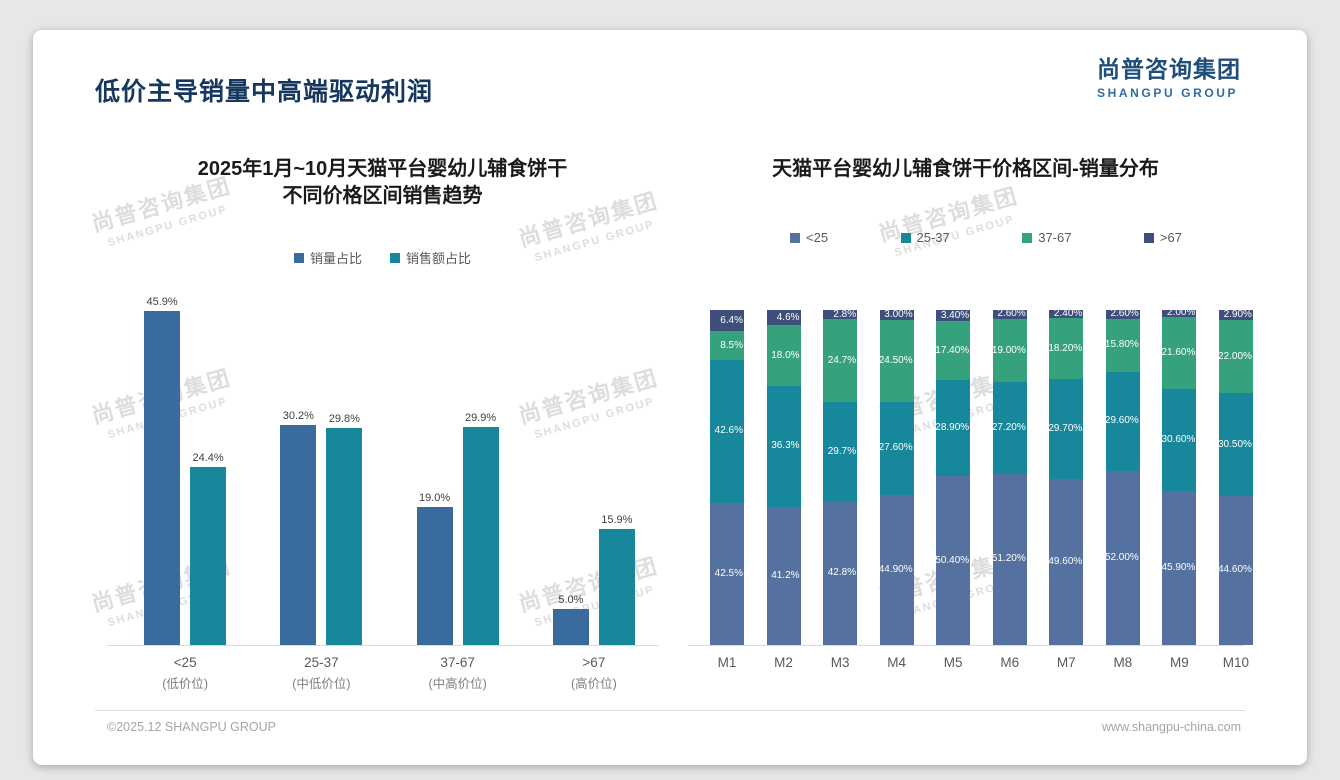 This screenshot has width=1340, height=780. I want to click on bar-value-label: 19.0%, so click(435, 497).